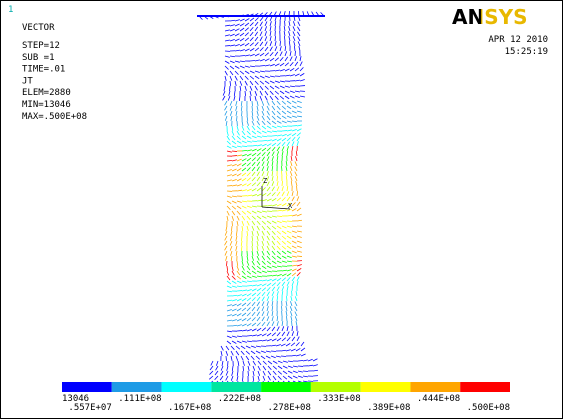  Describe the element at coordinates (277, 193) in the screenshot. I see `triad: Z X` at that location.